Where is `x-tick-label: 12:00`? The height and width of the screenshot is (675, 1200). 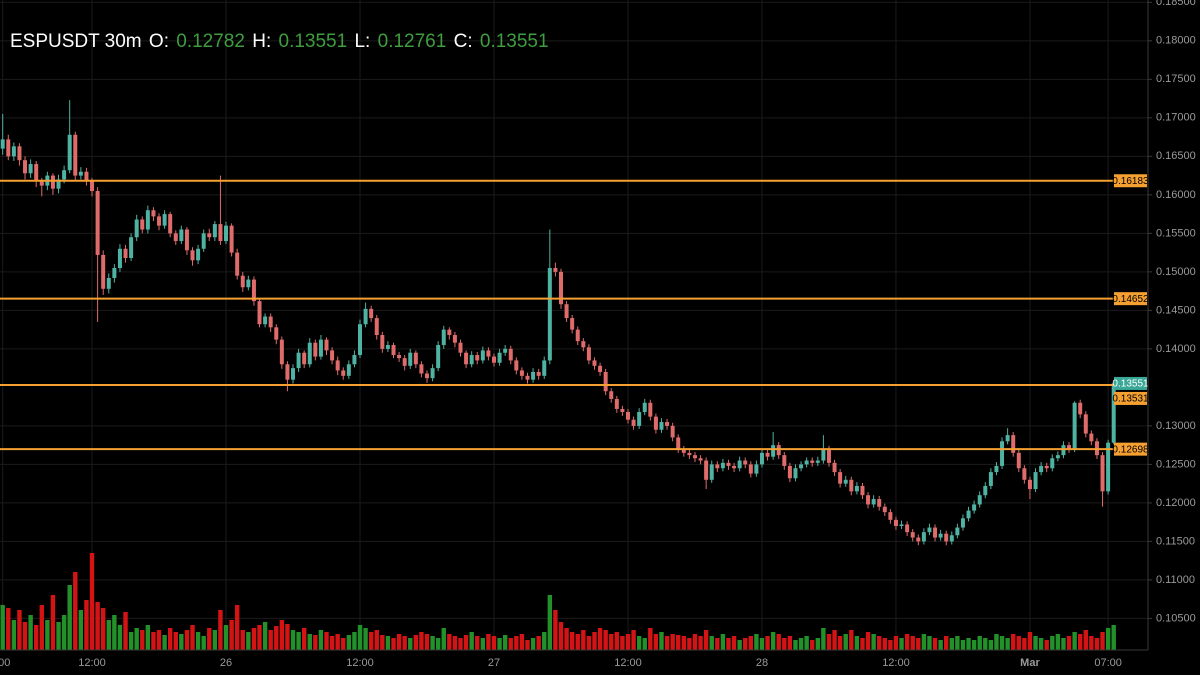 x-tick-label: 12:00 is located at coordinates (92, 663).